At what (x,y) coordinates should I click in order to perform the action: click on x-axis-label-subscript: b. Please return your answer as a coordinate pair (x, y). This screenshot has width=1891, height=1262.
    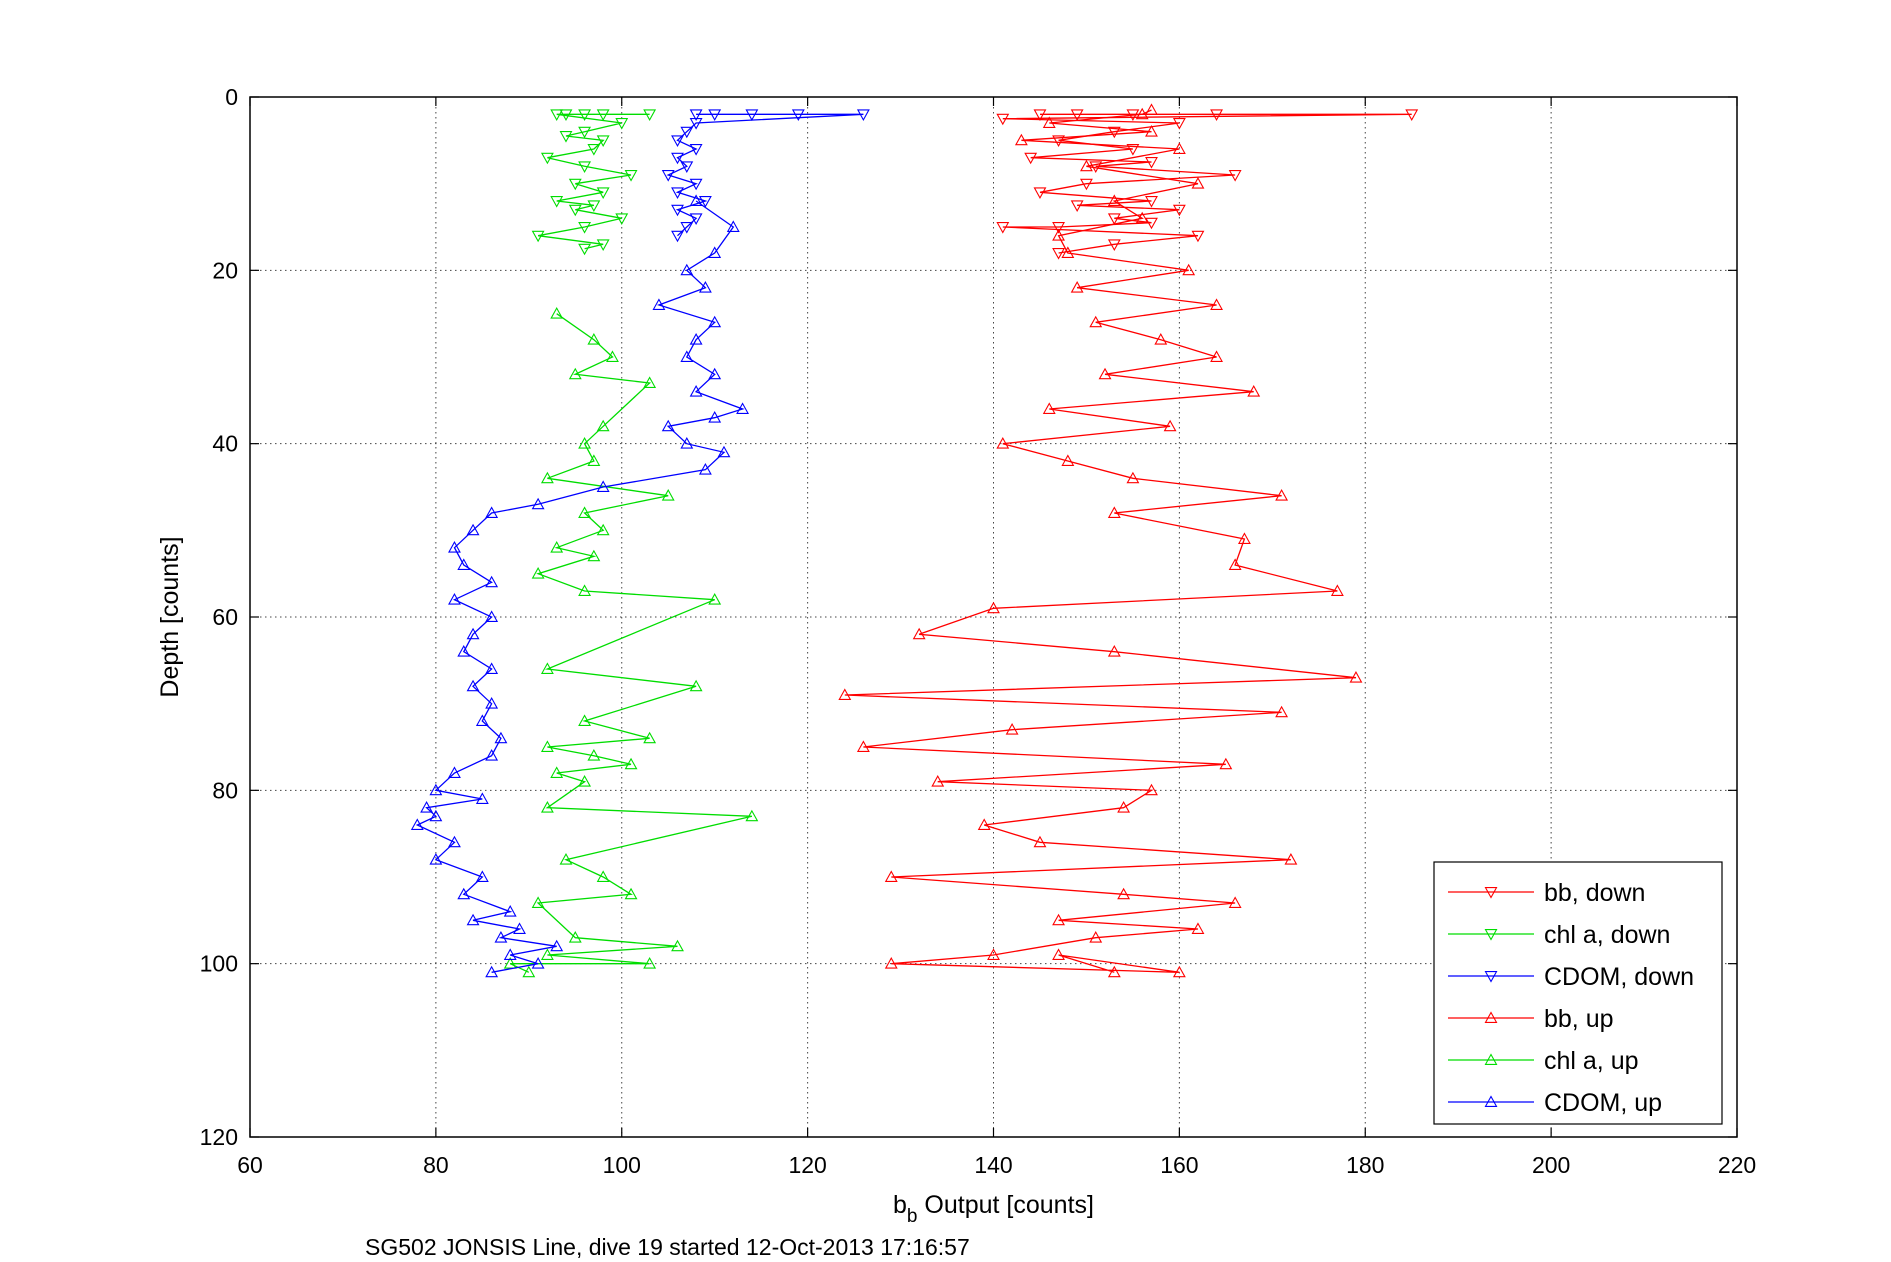
    Looking at the image, I should click on (912, 1216).